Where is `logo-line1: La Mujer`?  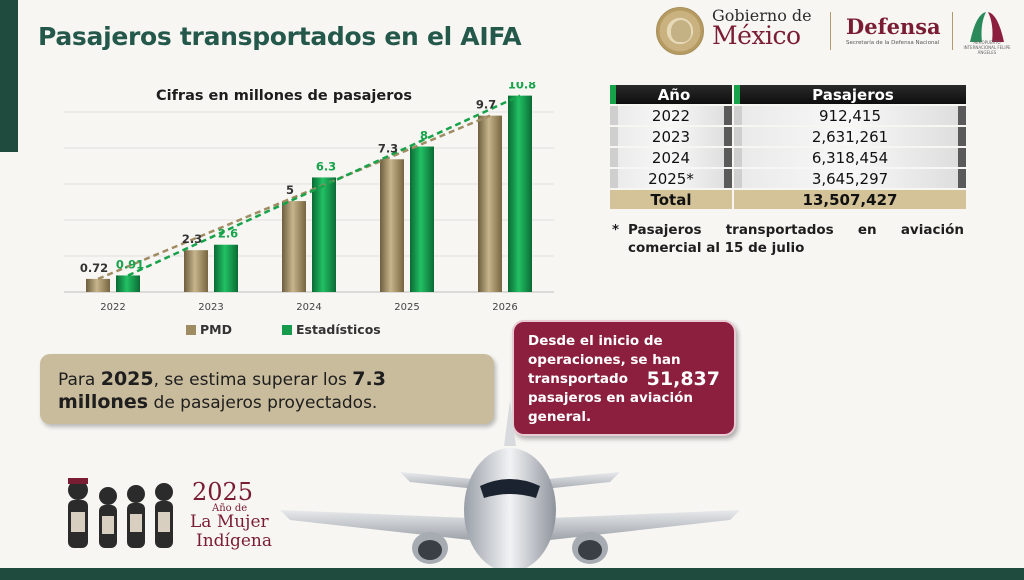
logo-line1: La Mujer is located at coordinates (229, 522).